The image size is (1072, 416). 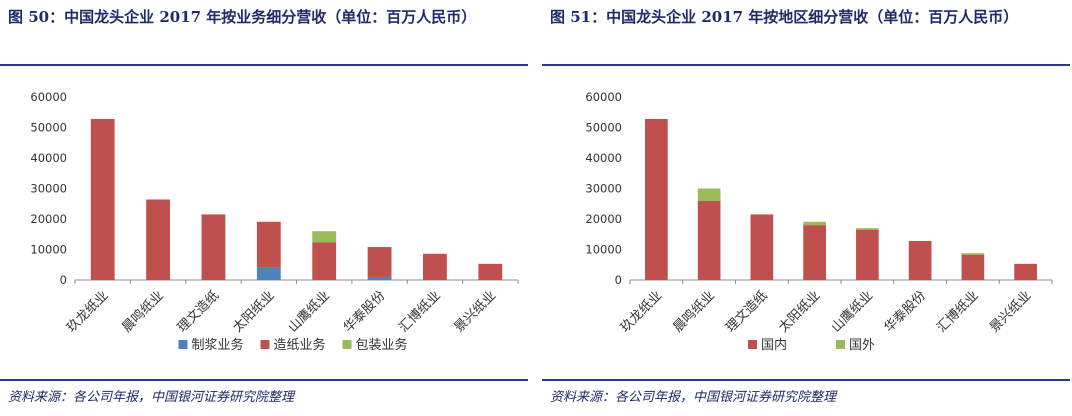 What do you see at coordinates (218, 345) in the screenshot?
I see `legend-label: 制浆业务` at bounding box center [218, 345].